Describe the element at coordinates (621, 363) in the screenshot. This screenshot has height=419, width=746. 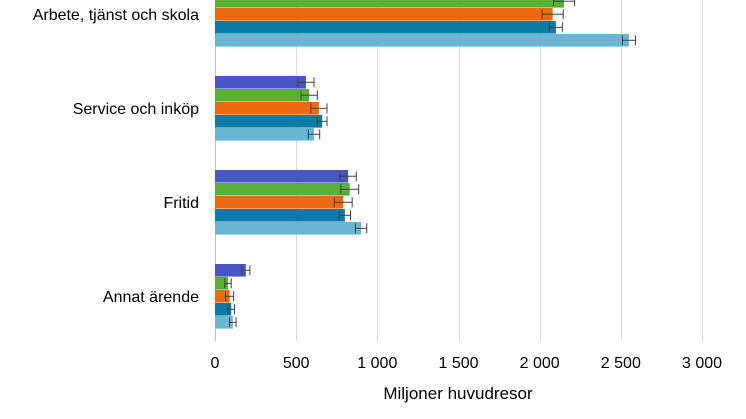
I see `x-tick-label: 2 500` at that location.